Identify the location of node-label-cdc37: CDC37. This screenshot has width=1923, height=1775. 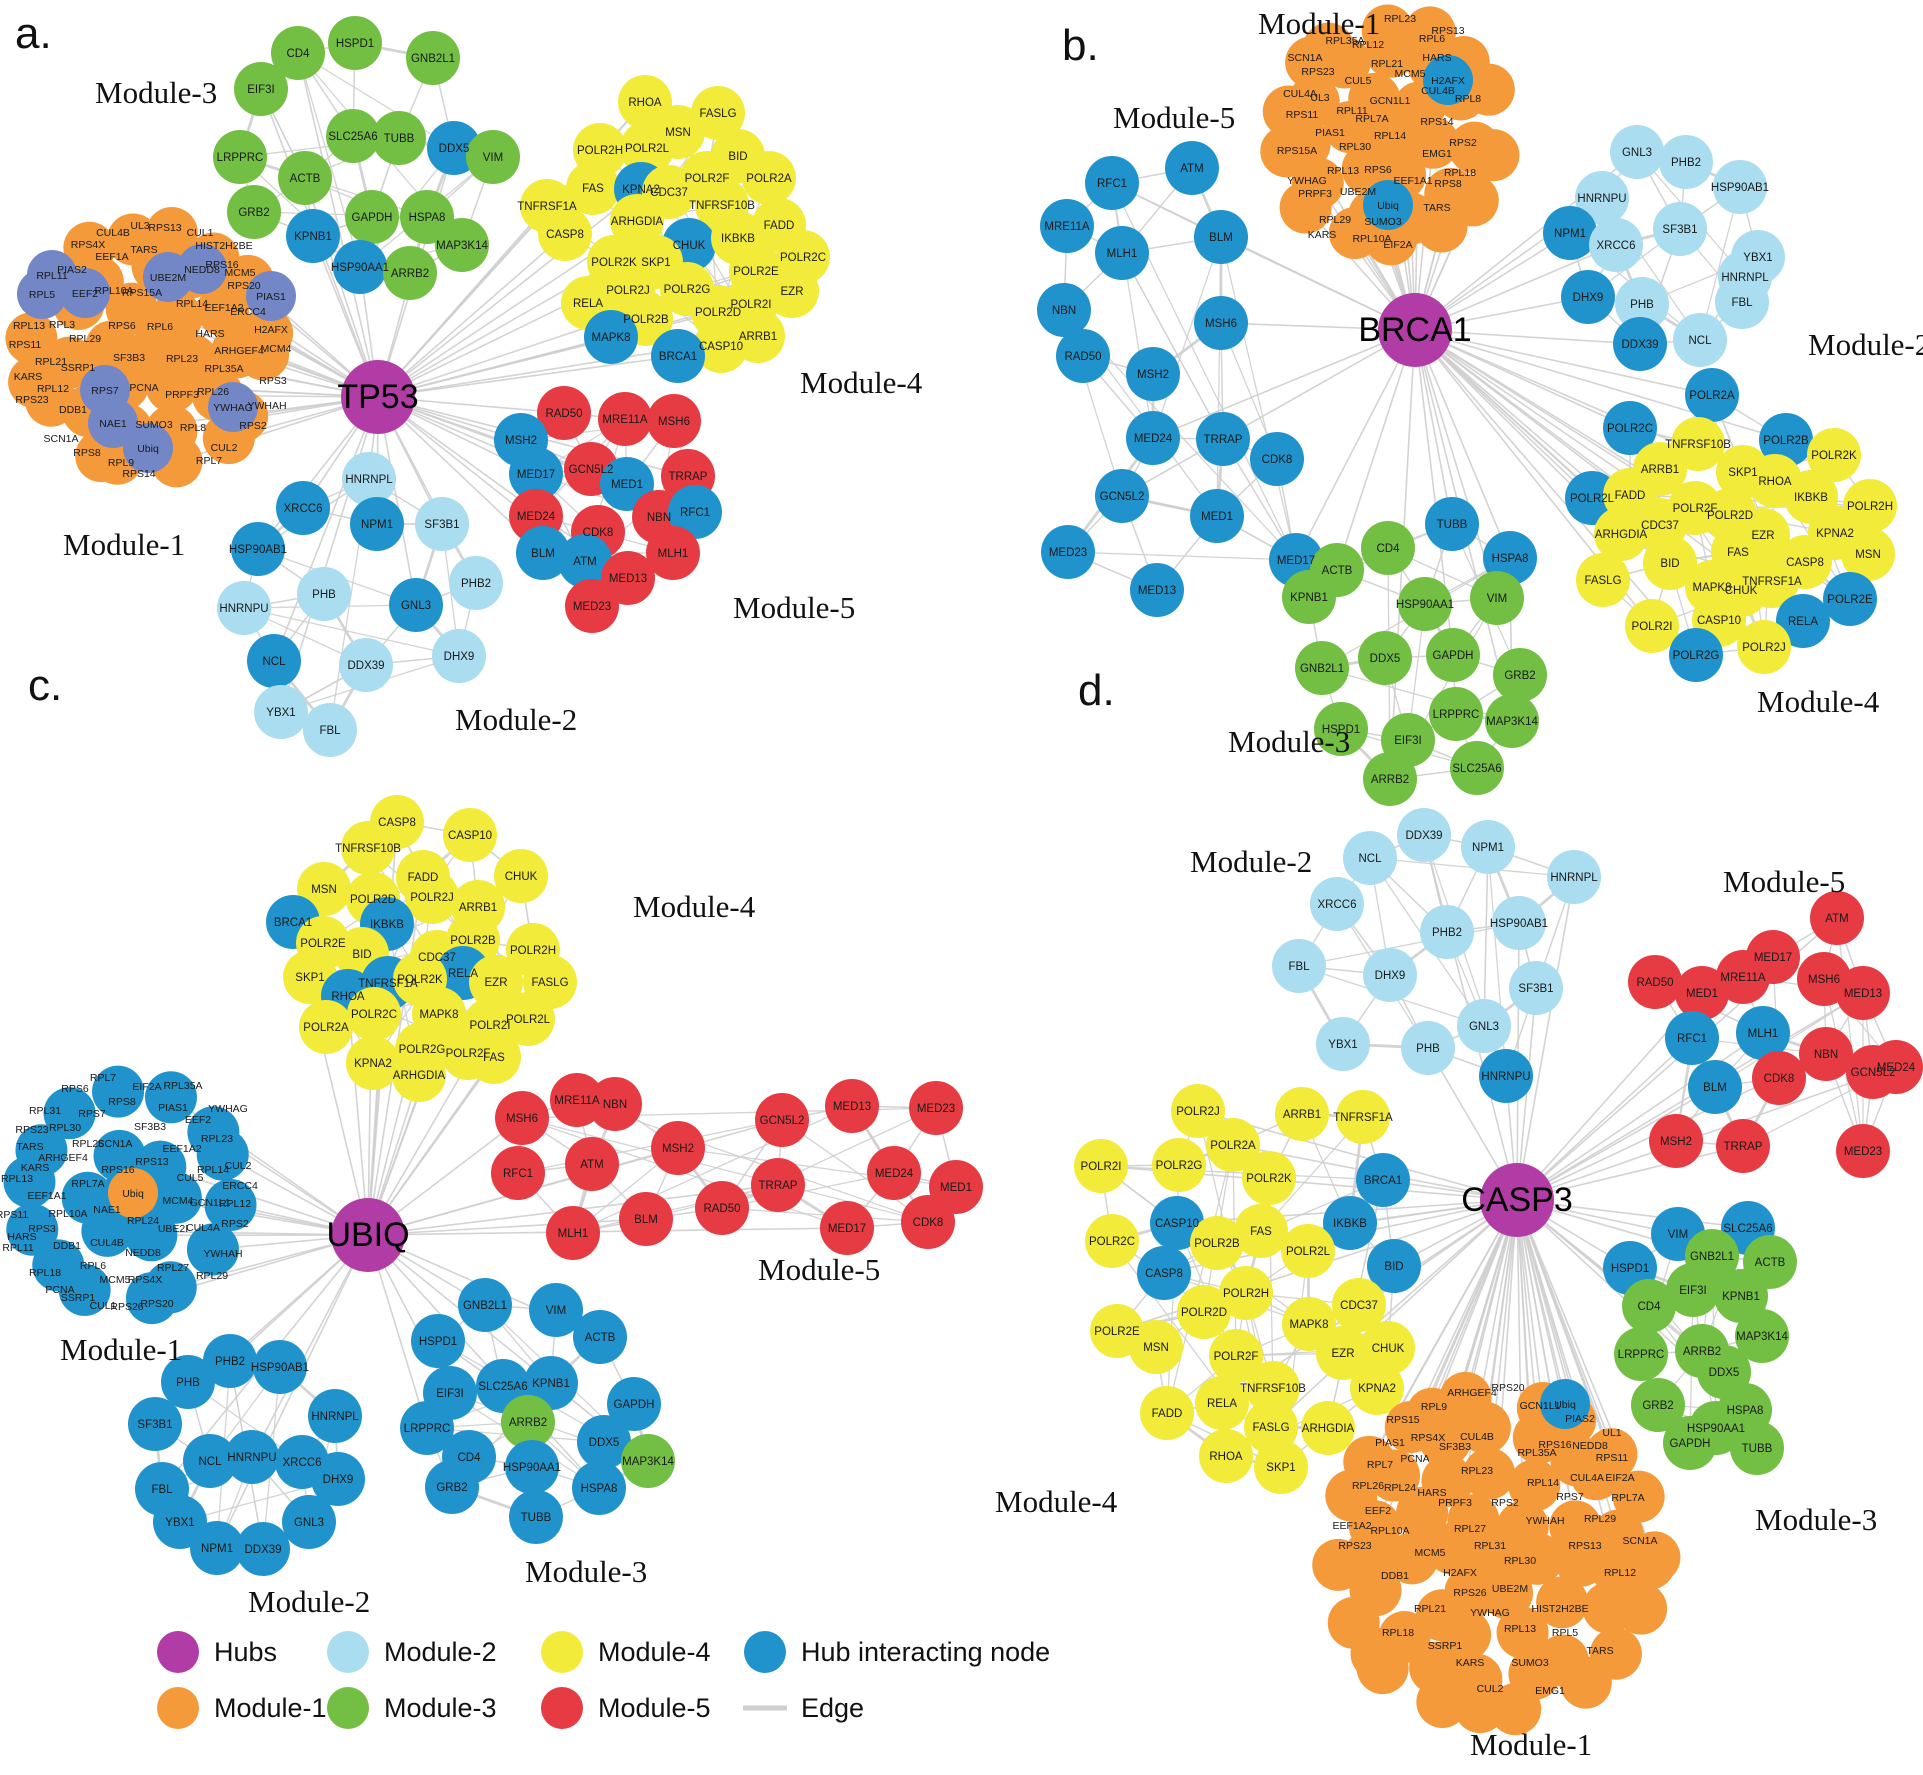
(1660, 526).